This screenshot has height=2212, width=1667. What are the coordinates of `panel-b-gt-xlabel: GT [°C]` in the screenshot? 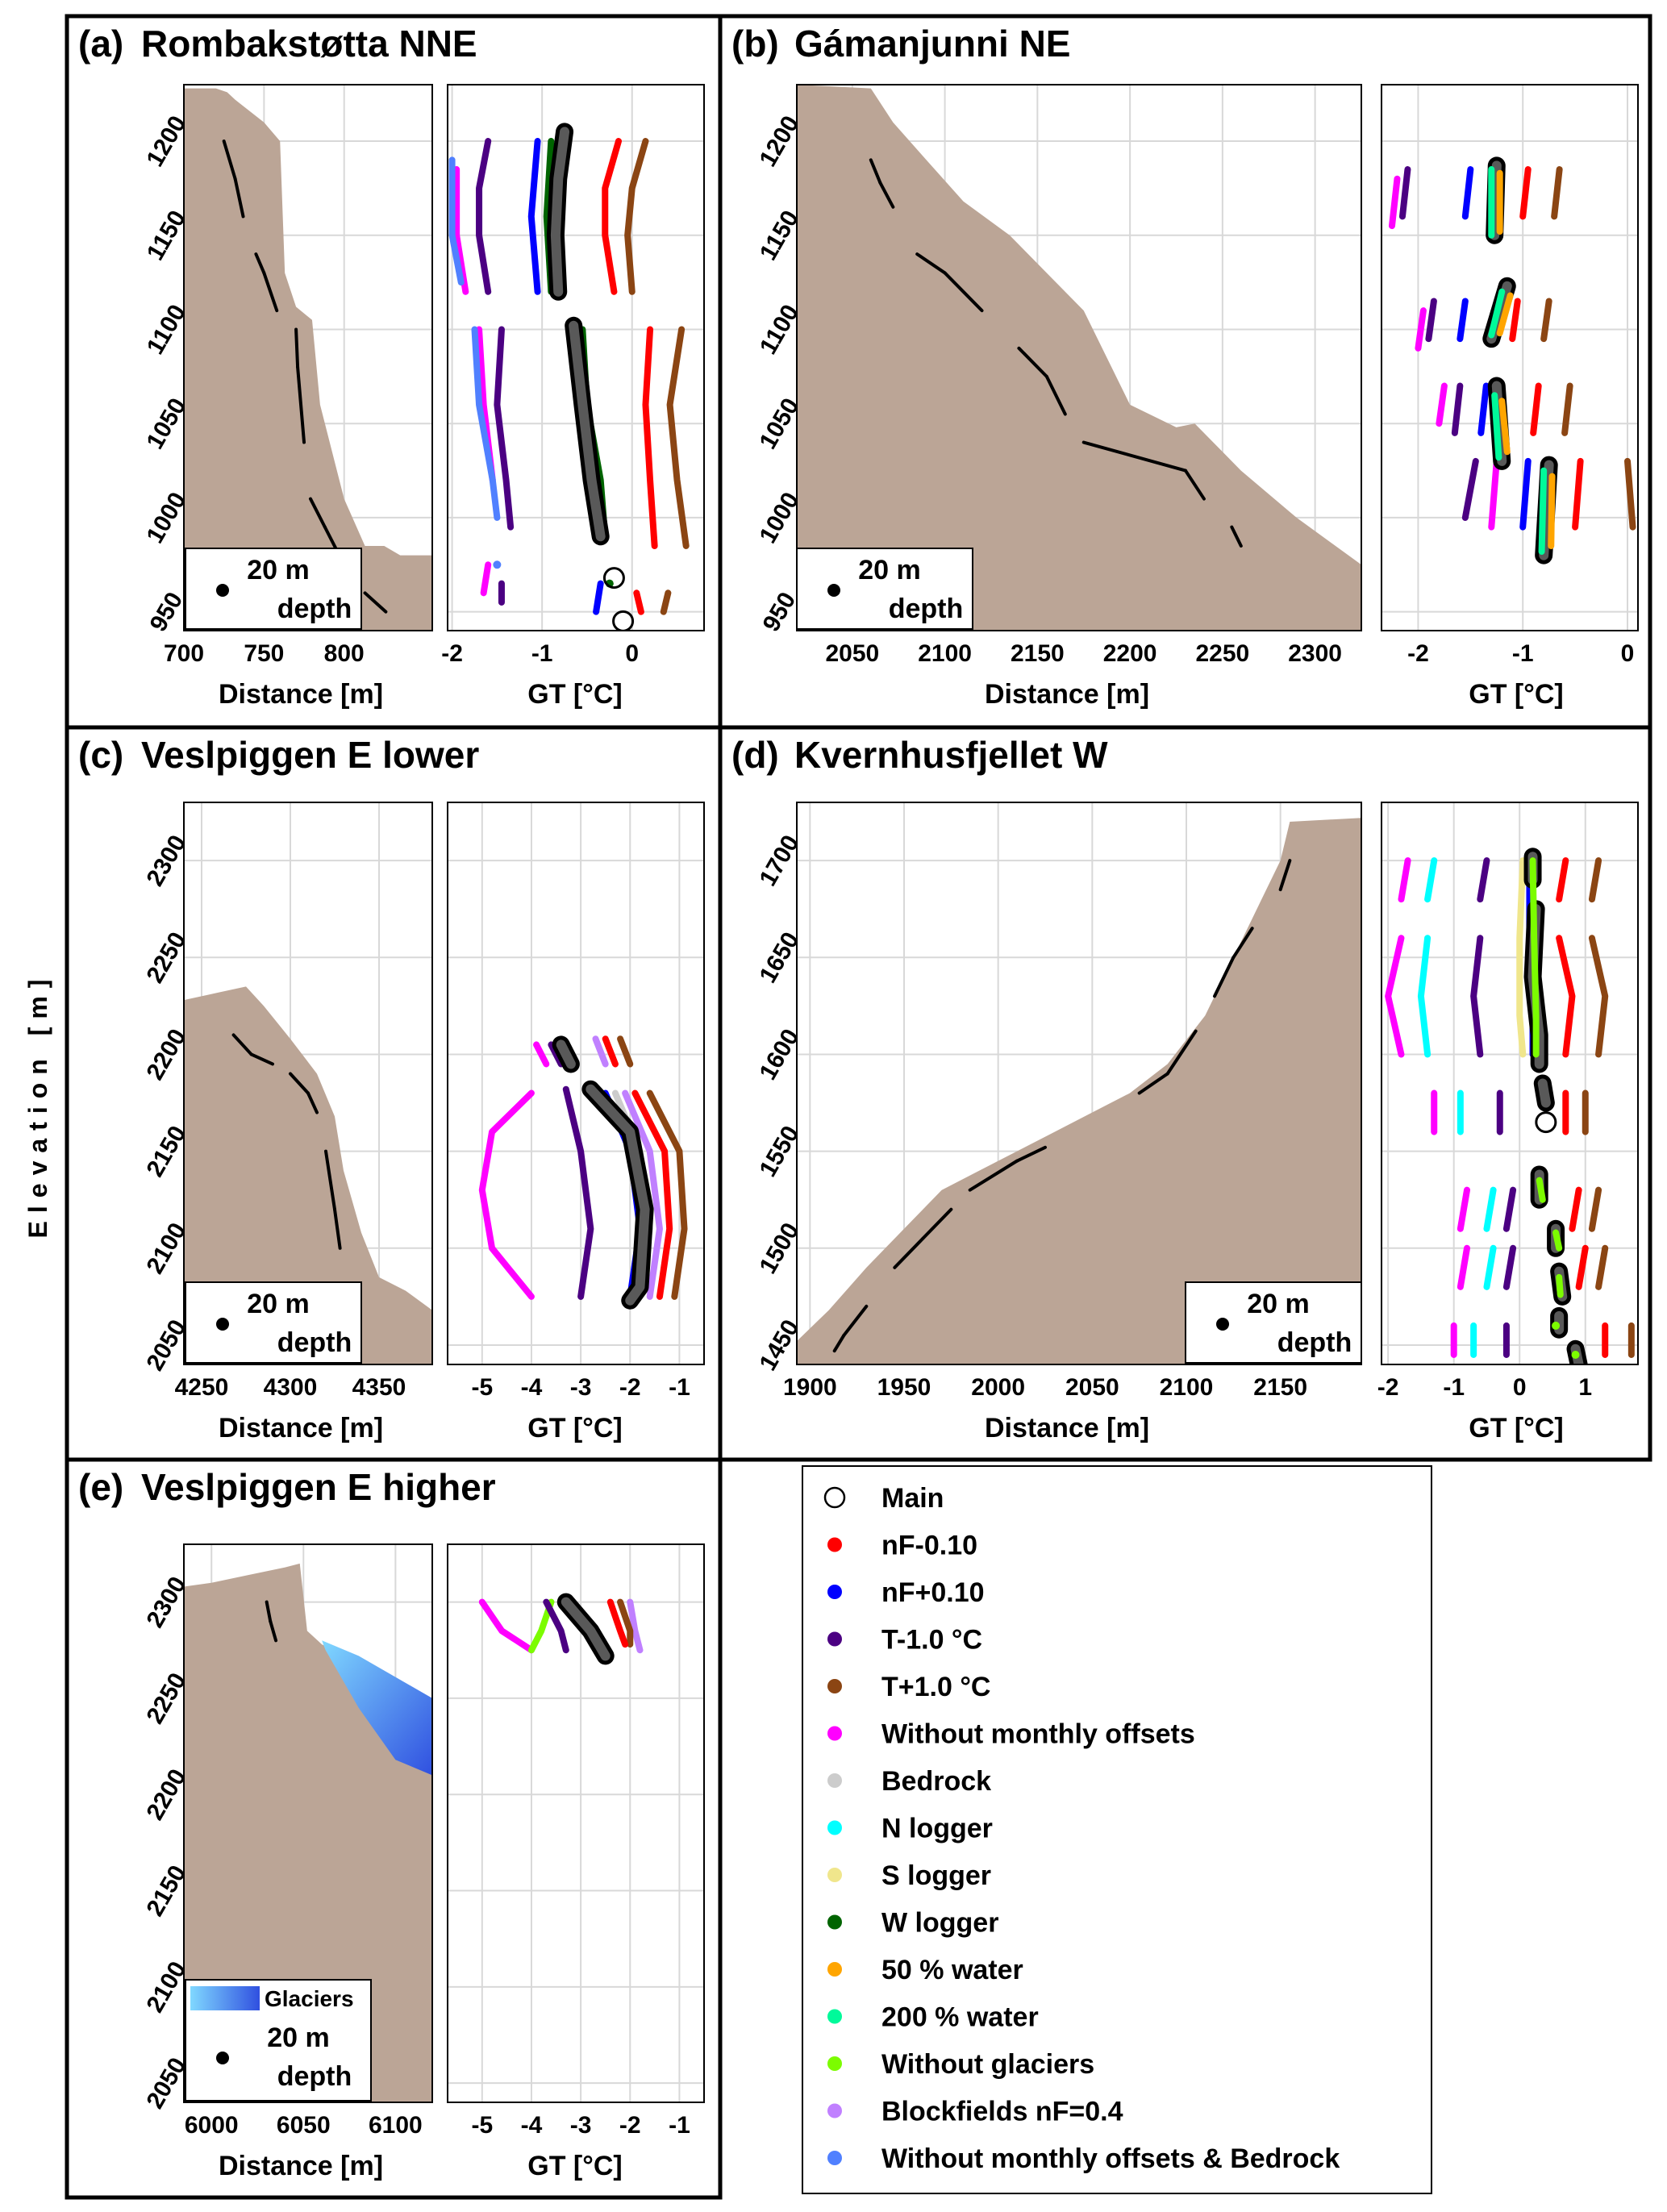 It's located at (1516, 694).